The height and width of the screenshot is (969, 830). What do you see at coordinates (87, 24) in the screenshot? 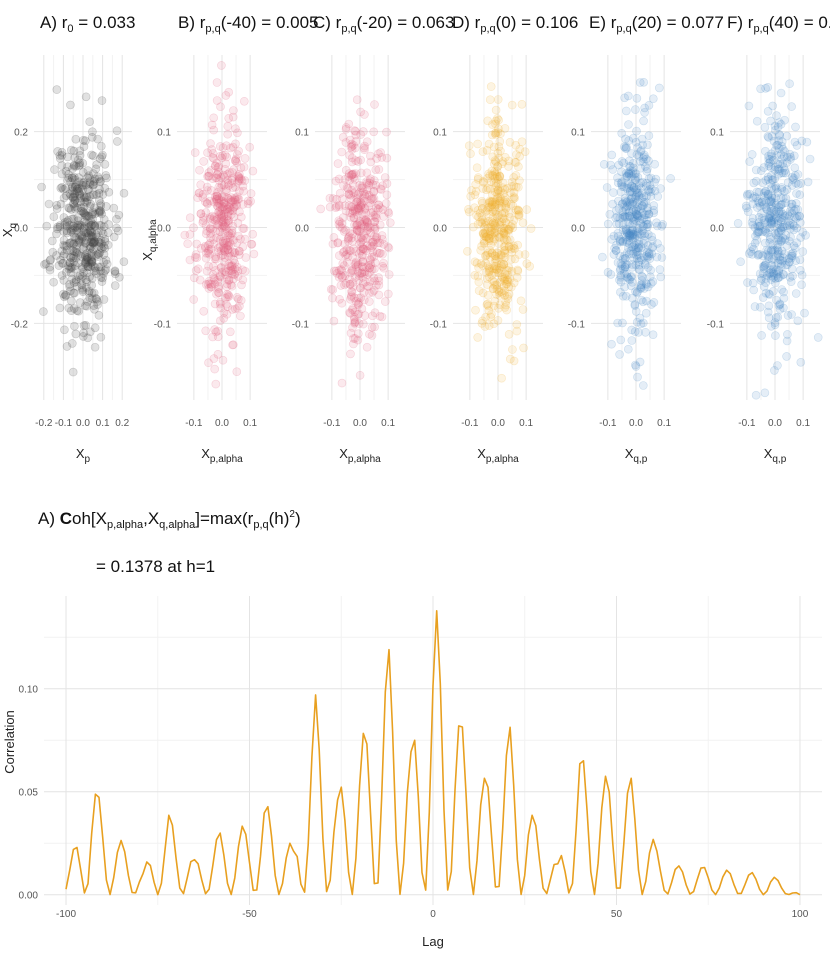
I see `panel-title: A) r0 = 0.033` at bounding box center [87, 24].